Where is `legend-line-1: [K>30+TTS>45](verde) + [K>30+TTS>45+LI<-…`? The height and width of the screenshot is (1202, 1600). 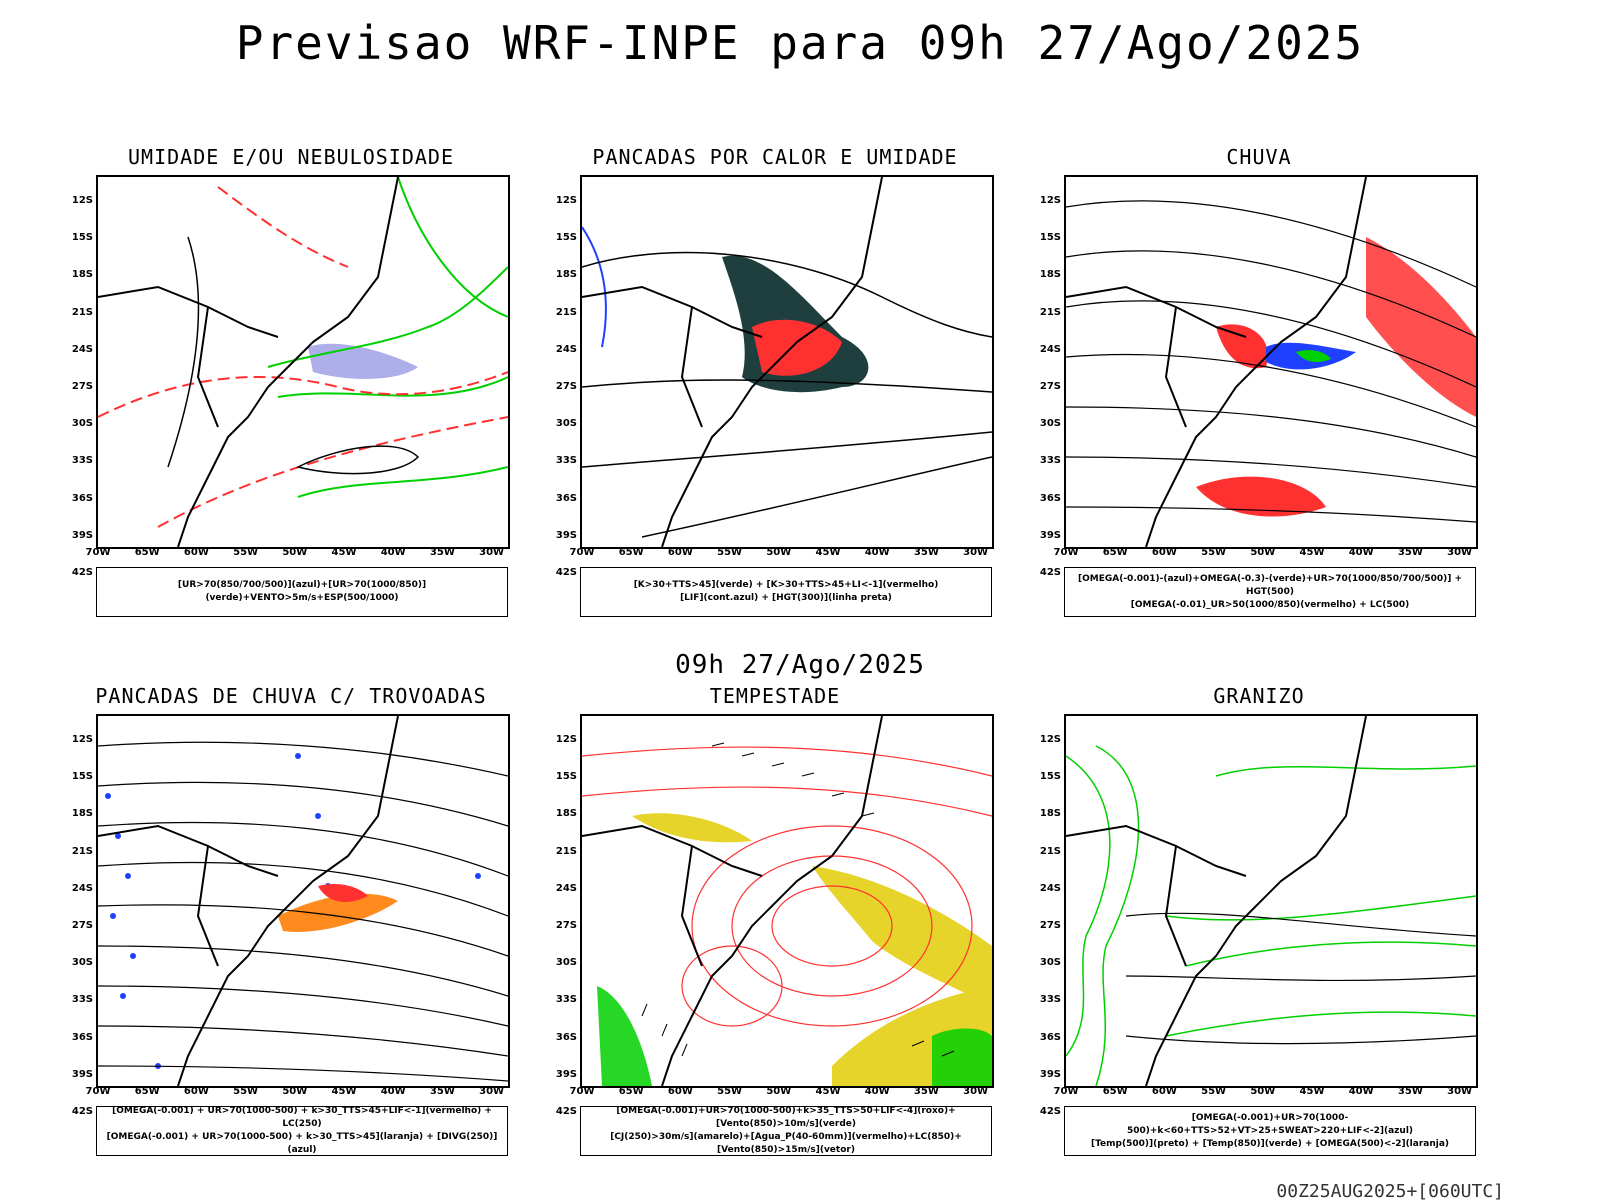 legend-line-1: [K>30+TTS>45](verde) + [K>30+TTS>45+LI<-… is located at coordinates (786, 585).